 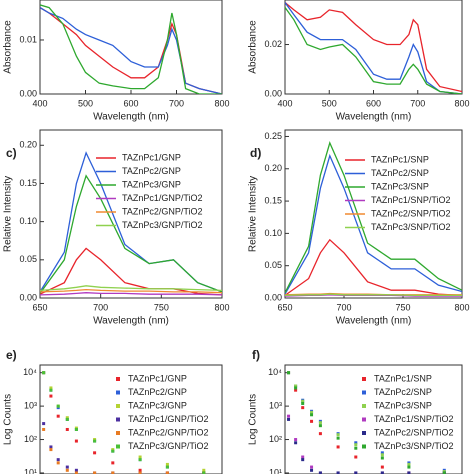 What do you see at coordinates (162, 198) in the screenshot?
I see `legend-label: TAZnPc1/GNP/TiO2` at bounding box center [162, 198].